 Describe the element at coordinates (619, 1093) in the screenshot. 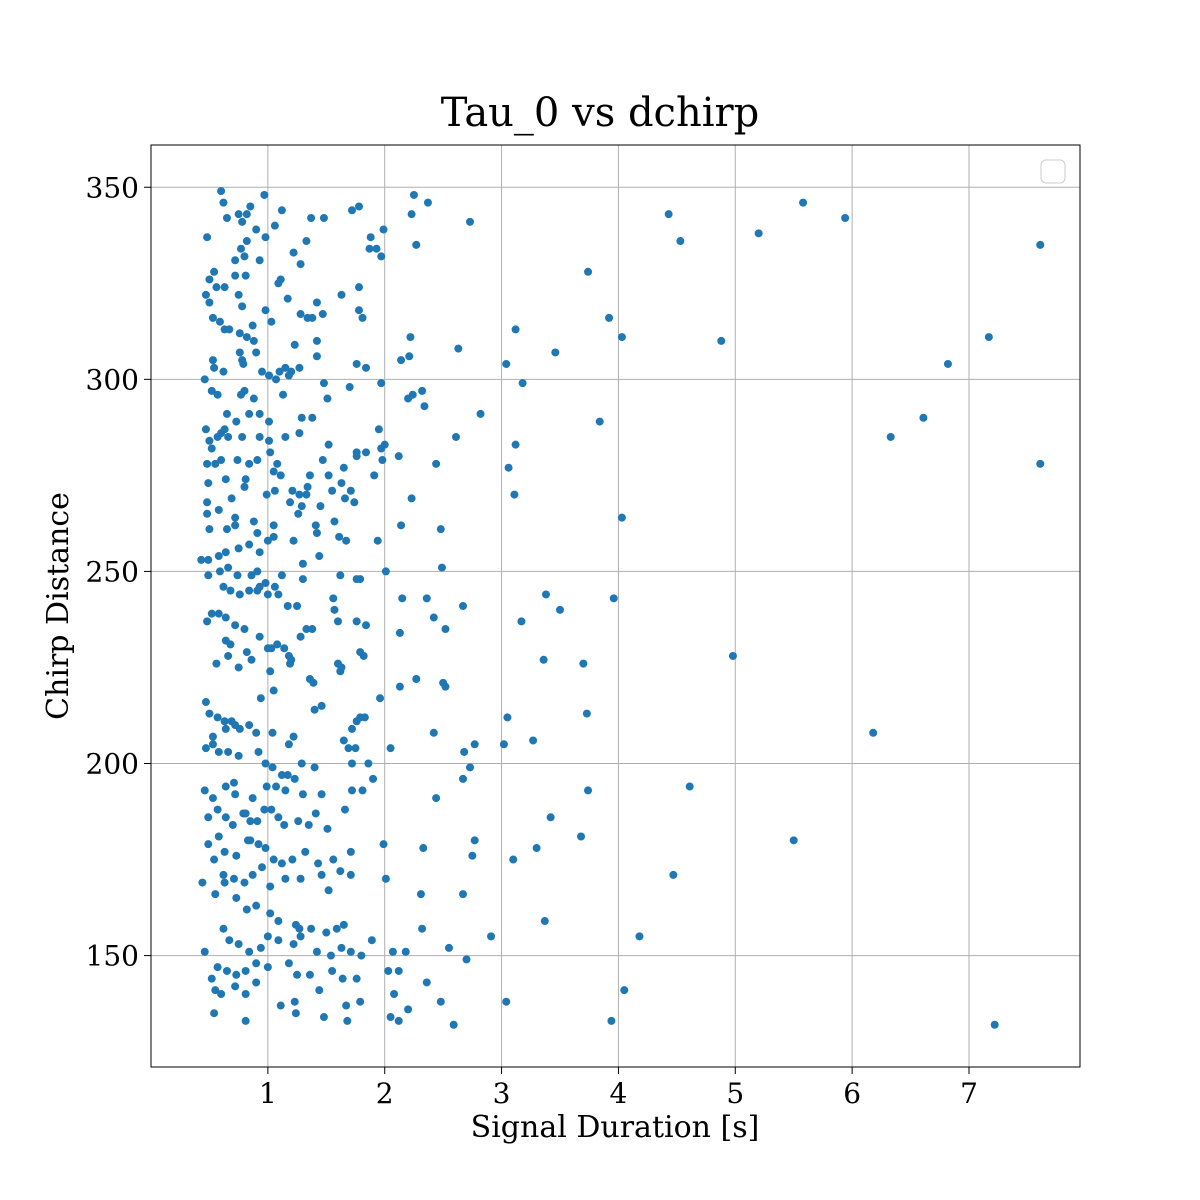

I see `x-tick-label: 4` at that location.